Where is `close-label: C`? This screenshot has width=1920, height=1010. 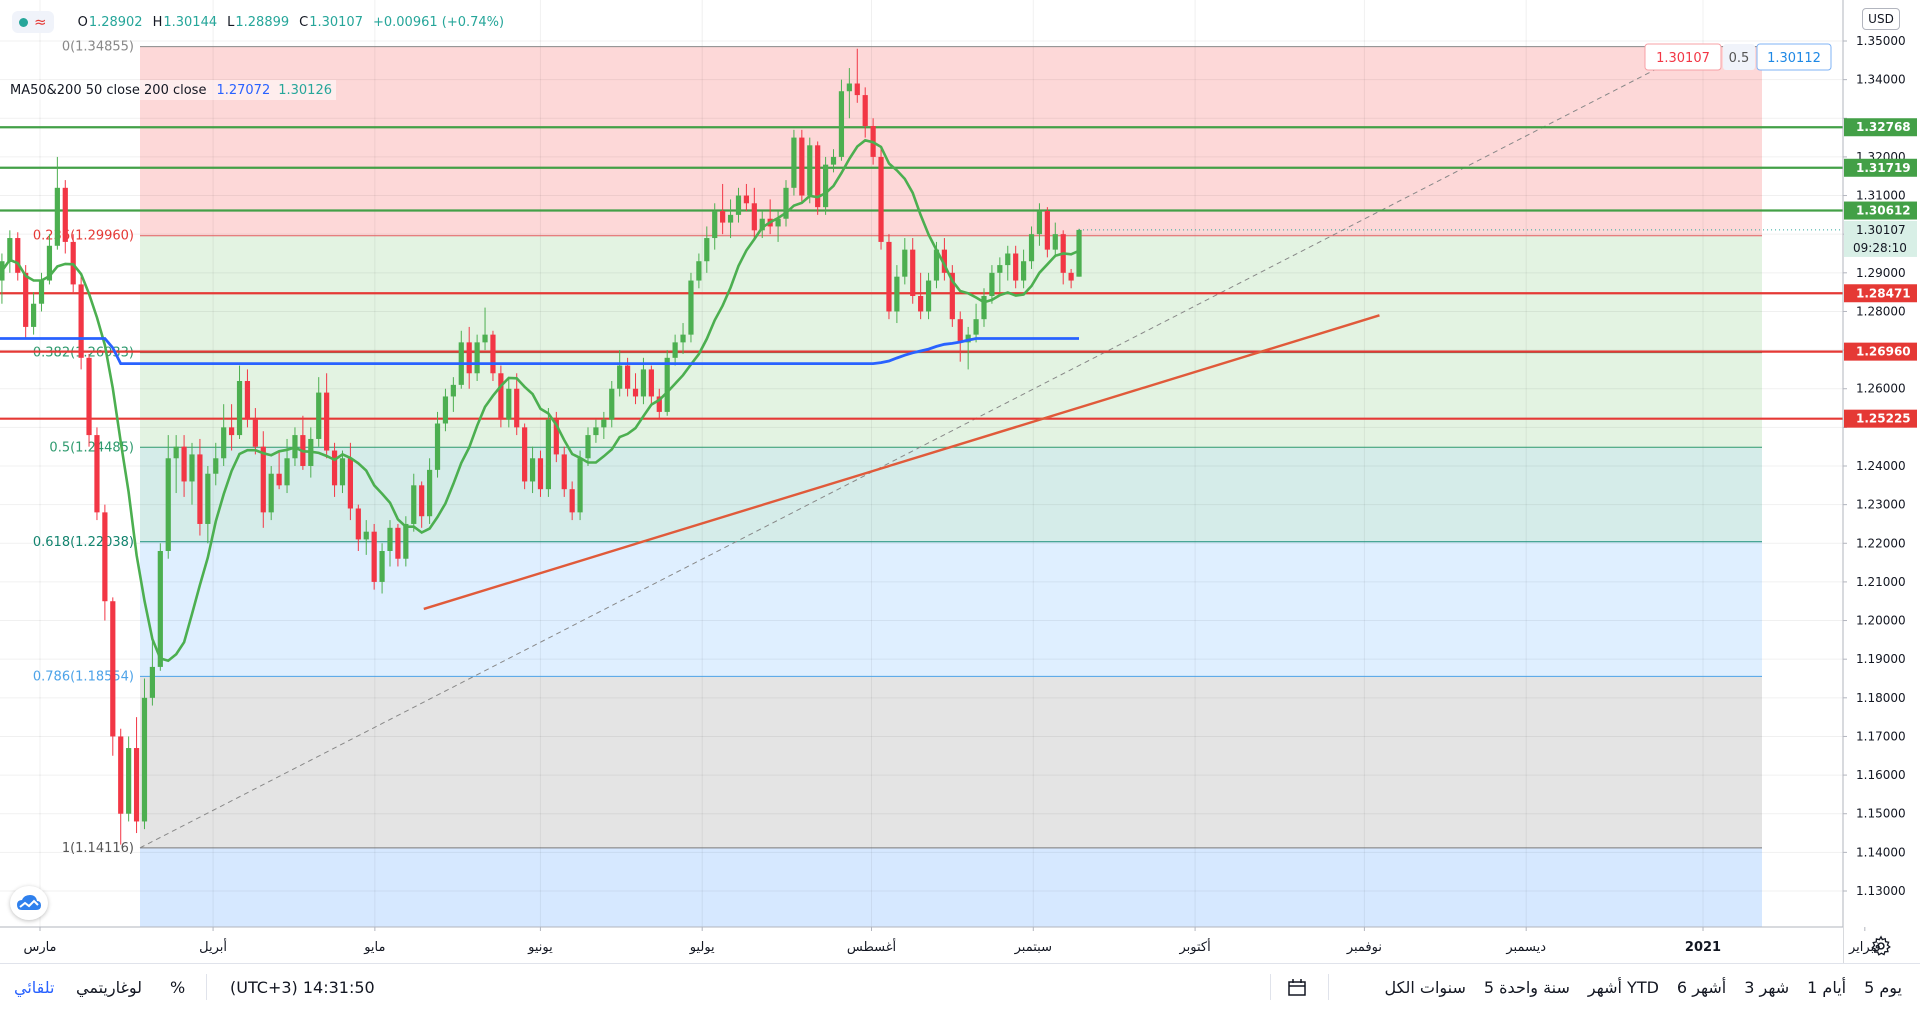
close-label: C is located at coordinates (304, 22).